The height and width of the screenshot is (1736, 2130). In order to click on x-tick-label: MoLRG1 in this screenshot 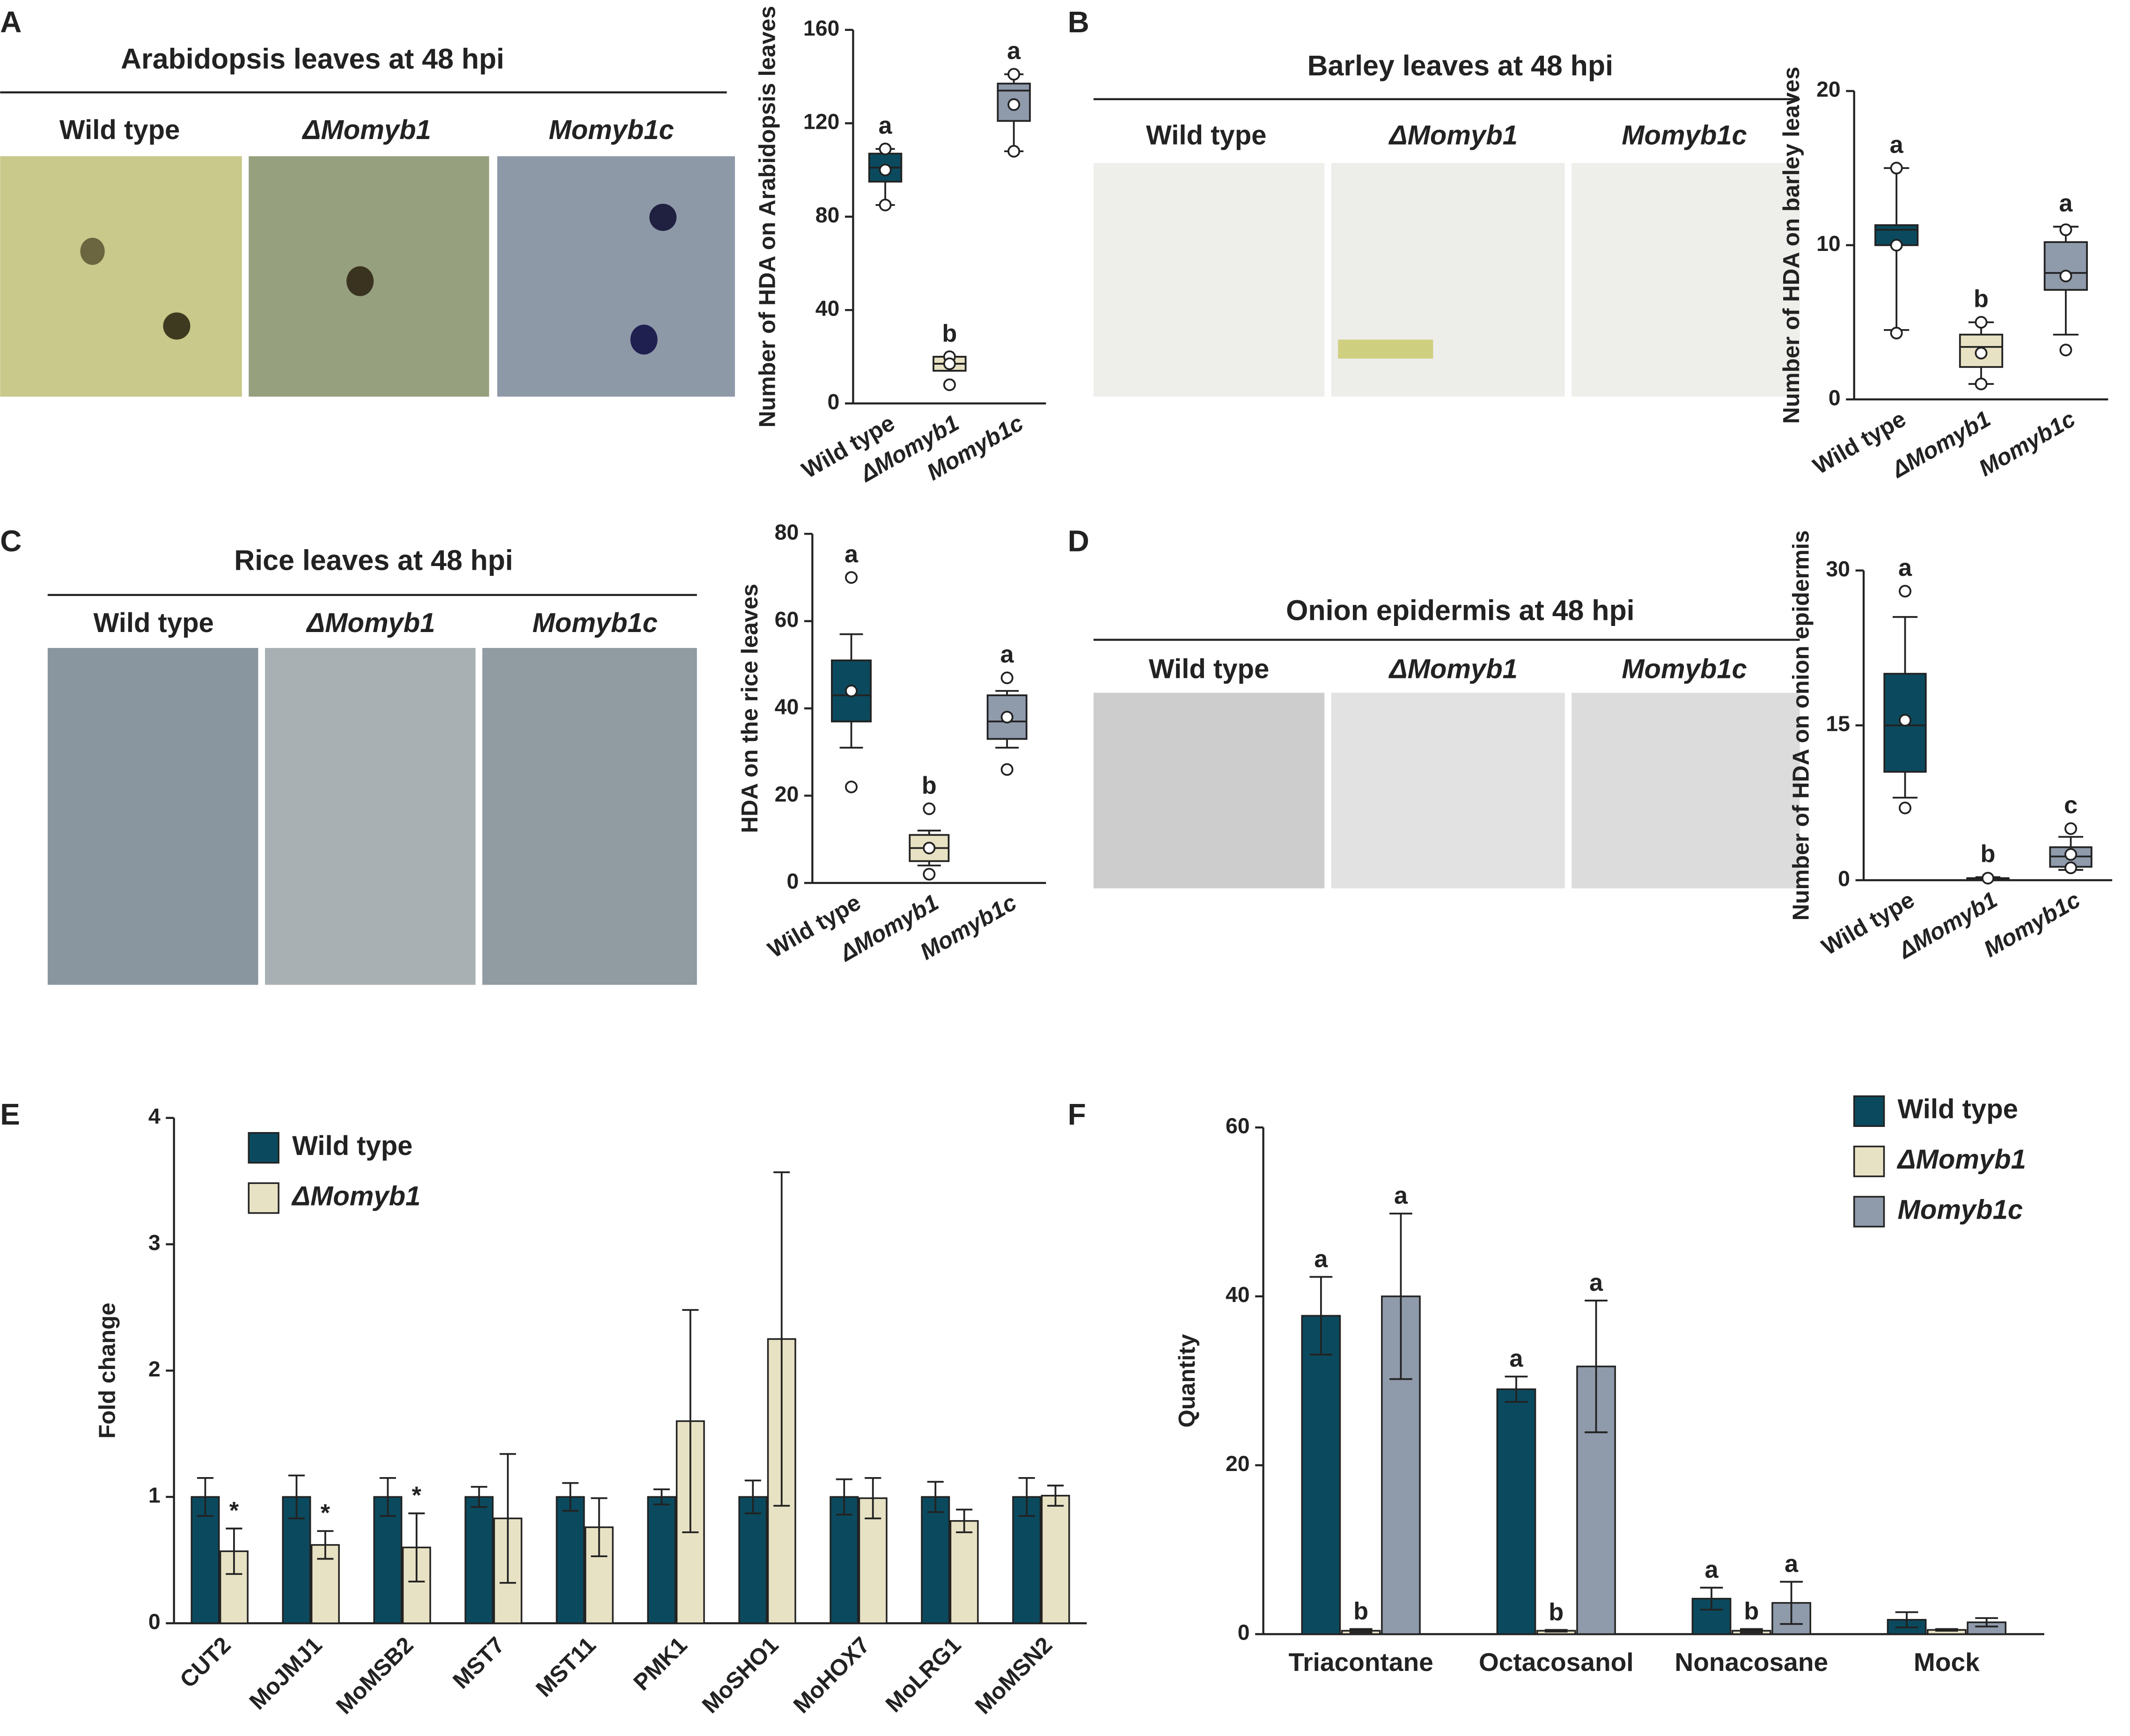, I will do `click(923, 1675)`.